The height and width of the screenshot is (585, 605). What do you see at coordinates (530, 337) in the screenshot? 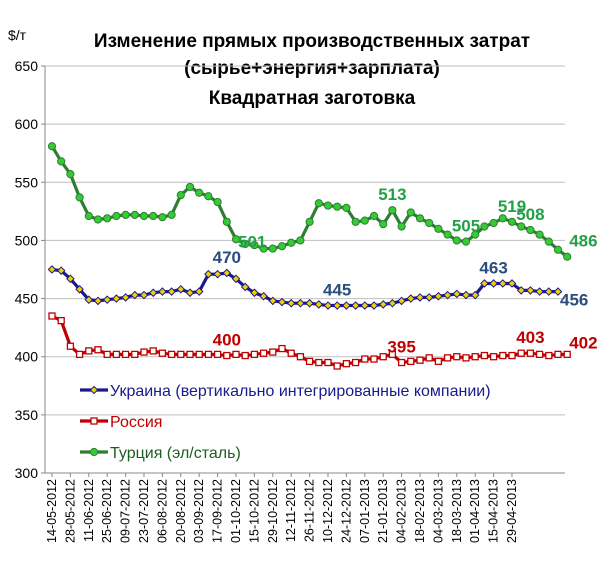
I see `data-label-1-2: 403` at bounding box center [530, 337].